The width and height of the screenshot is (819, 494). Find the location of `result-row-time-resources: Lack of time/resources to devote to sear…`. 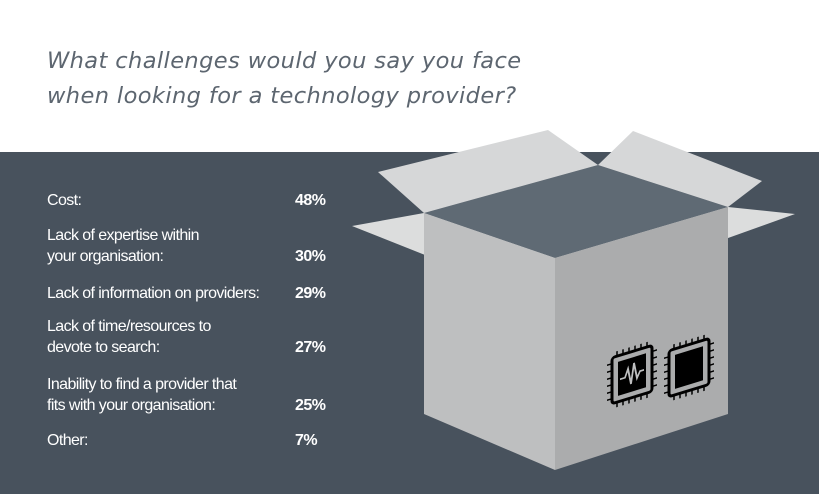

result-row-time-resources: Lack of time/resources to devote to sear… is located at coordinates (192, 337).